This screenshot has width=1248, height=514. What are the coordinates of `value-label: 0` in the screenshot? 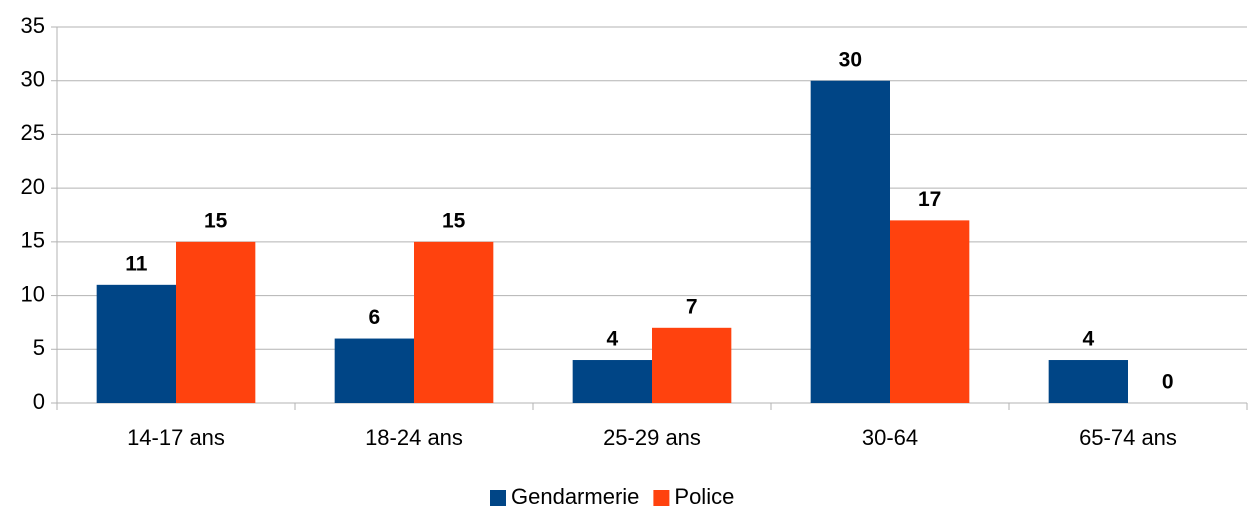 It's located at (1168, 382).